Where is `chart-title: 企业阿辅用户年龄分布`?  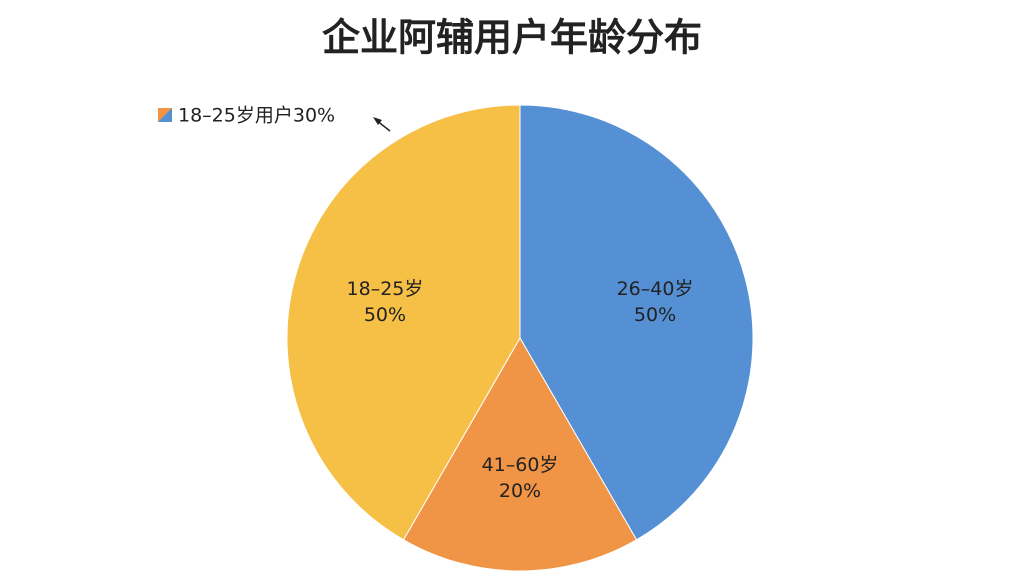 chart-title: 企业阿辅用户年龄分布 is located at coordinates (512, 38).